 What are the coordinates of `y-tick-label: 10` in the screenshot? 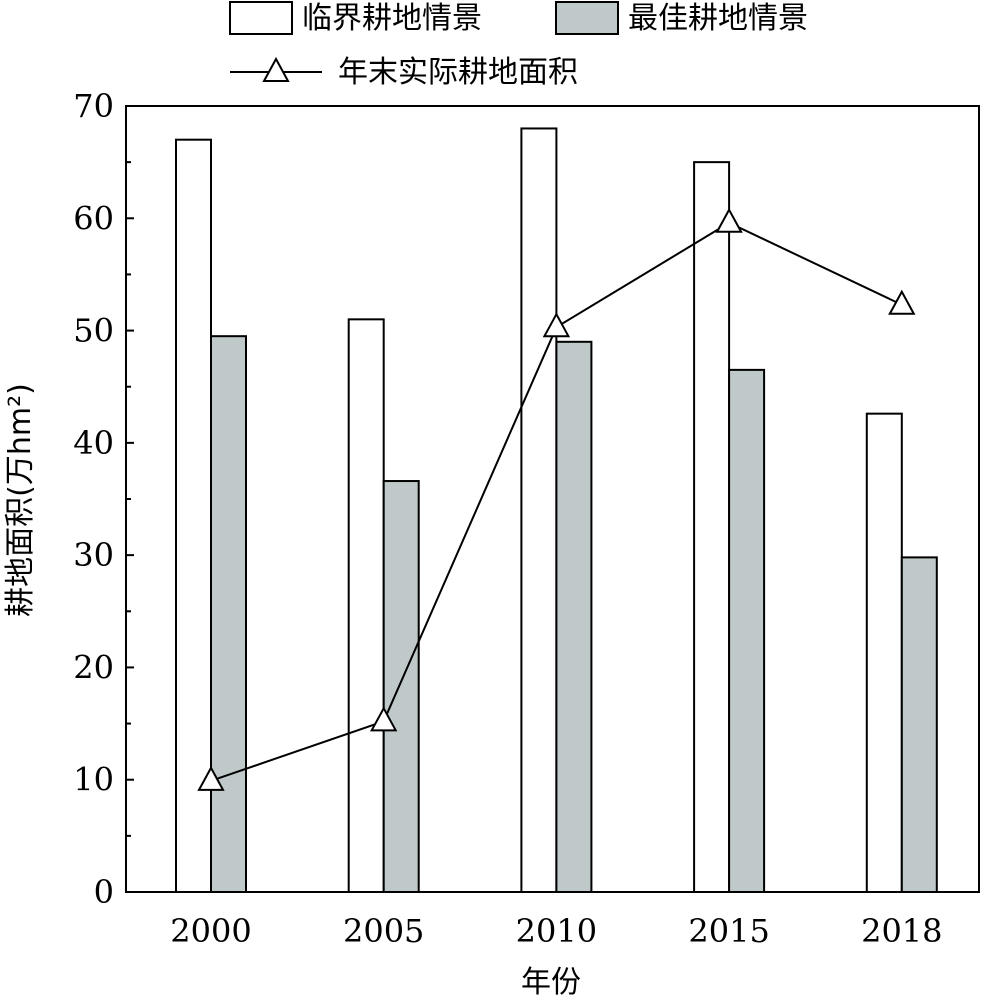 It's located at (93, 780).